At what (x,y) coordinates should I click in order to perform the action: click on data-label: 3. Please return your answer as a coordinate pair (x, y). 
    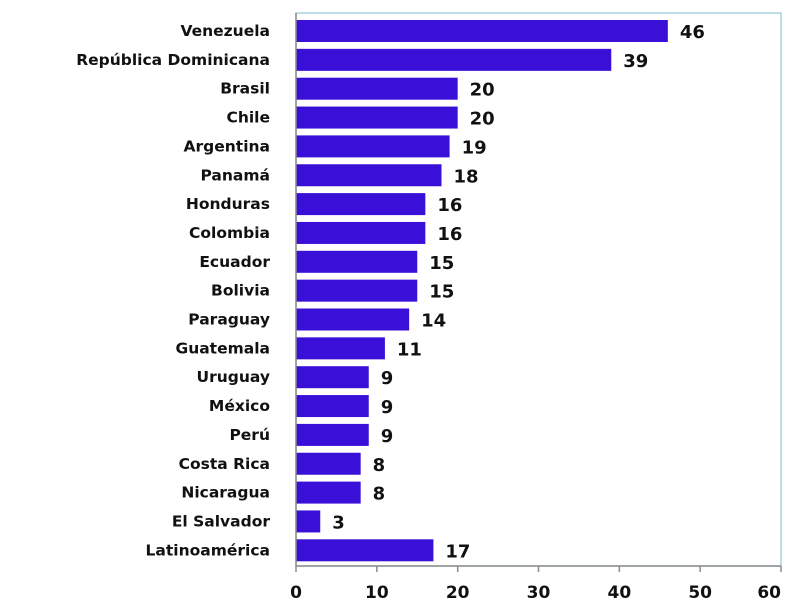
    Looking at the image, I should click on (338, 522).